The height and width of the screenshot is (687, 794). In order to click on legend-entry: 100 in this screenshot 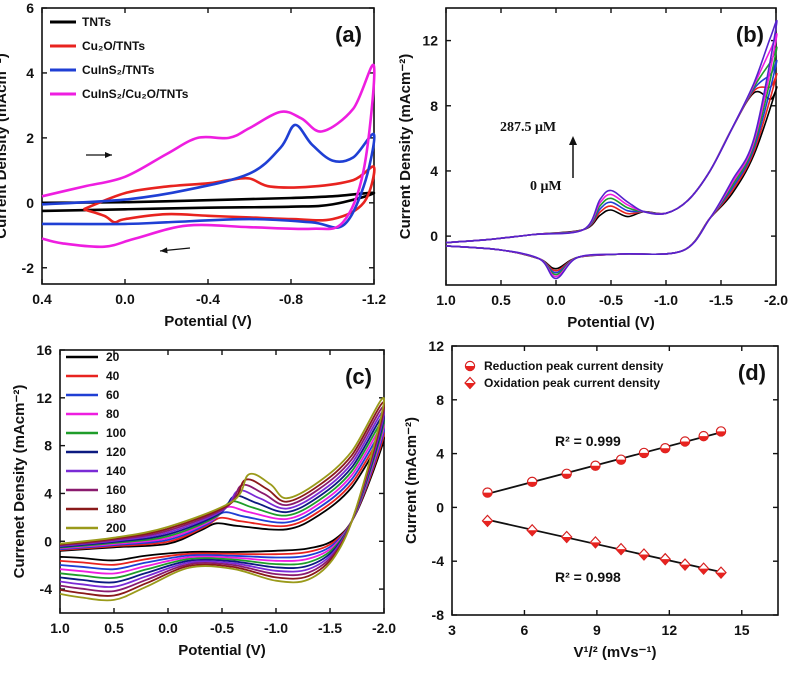, I will do `click(116, 433)`.